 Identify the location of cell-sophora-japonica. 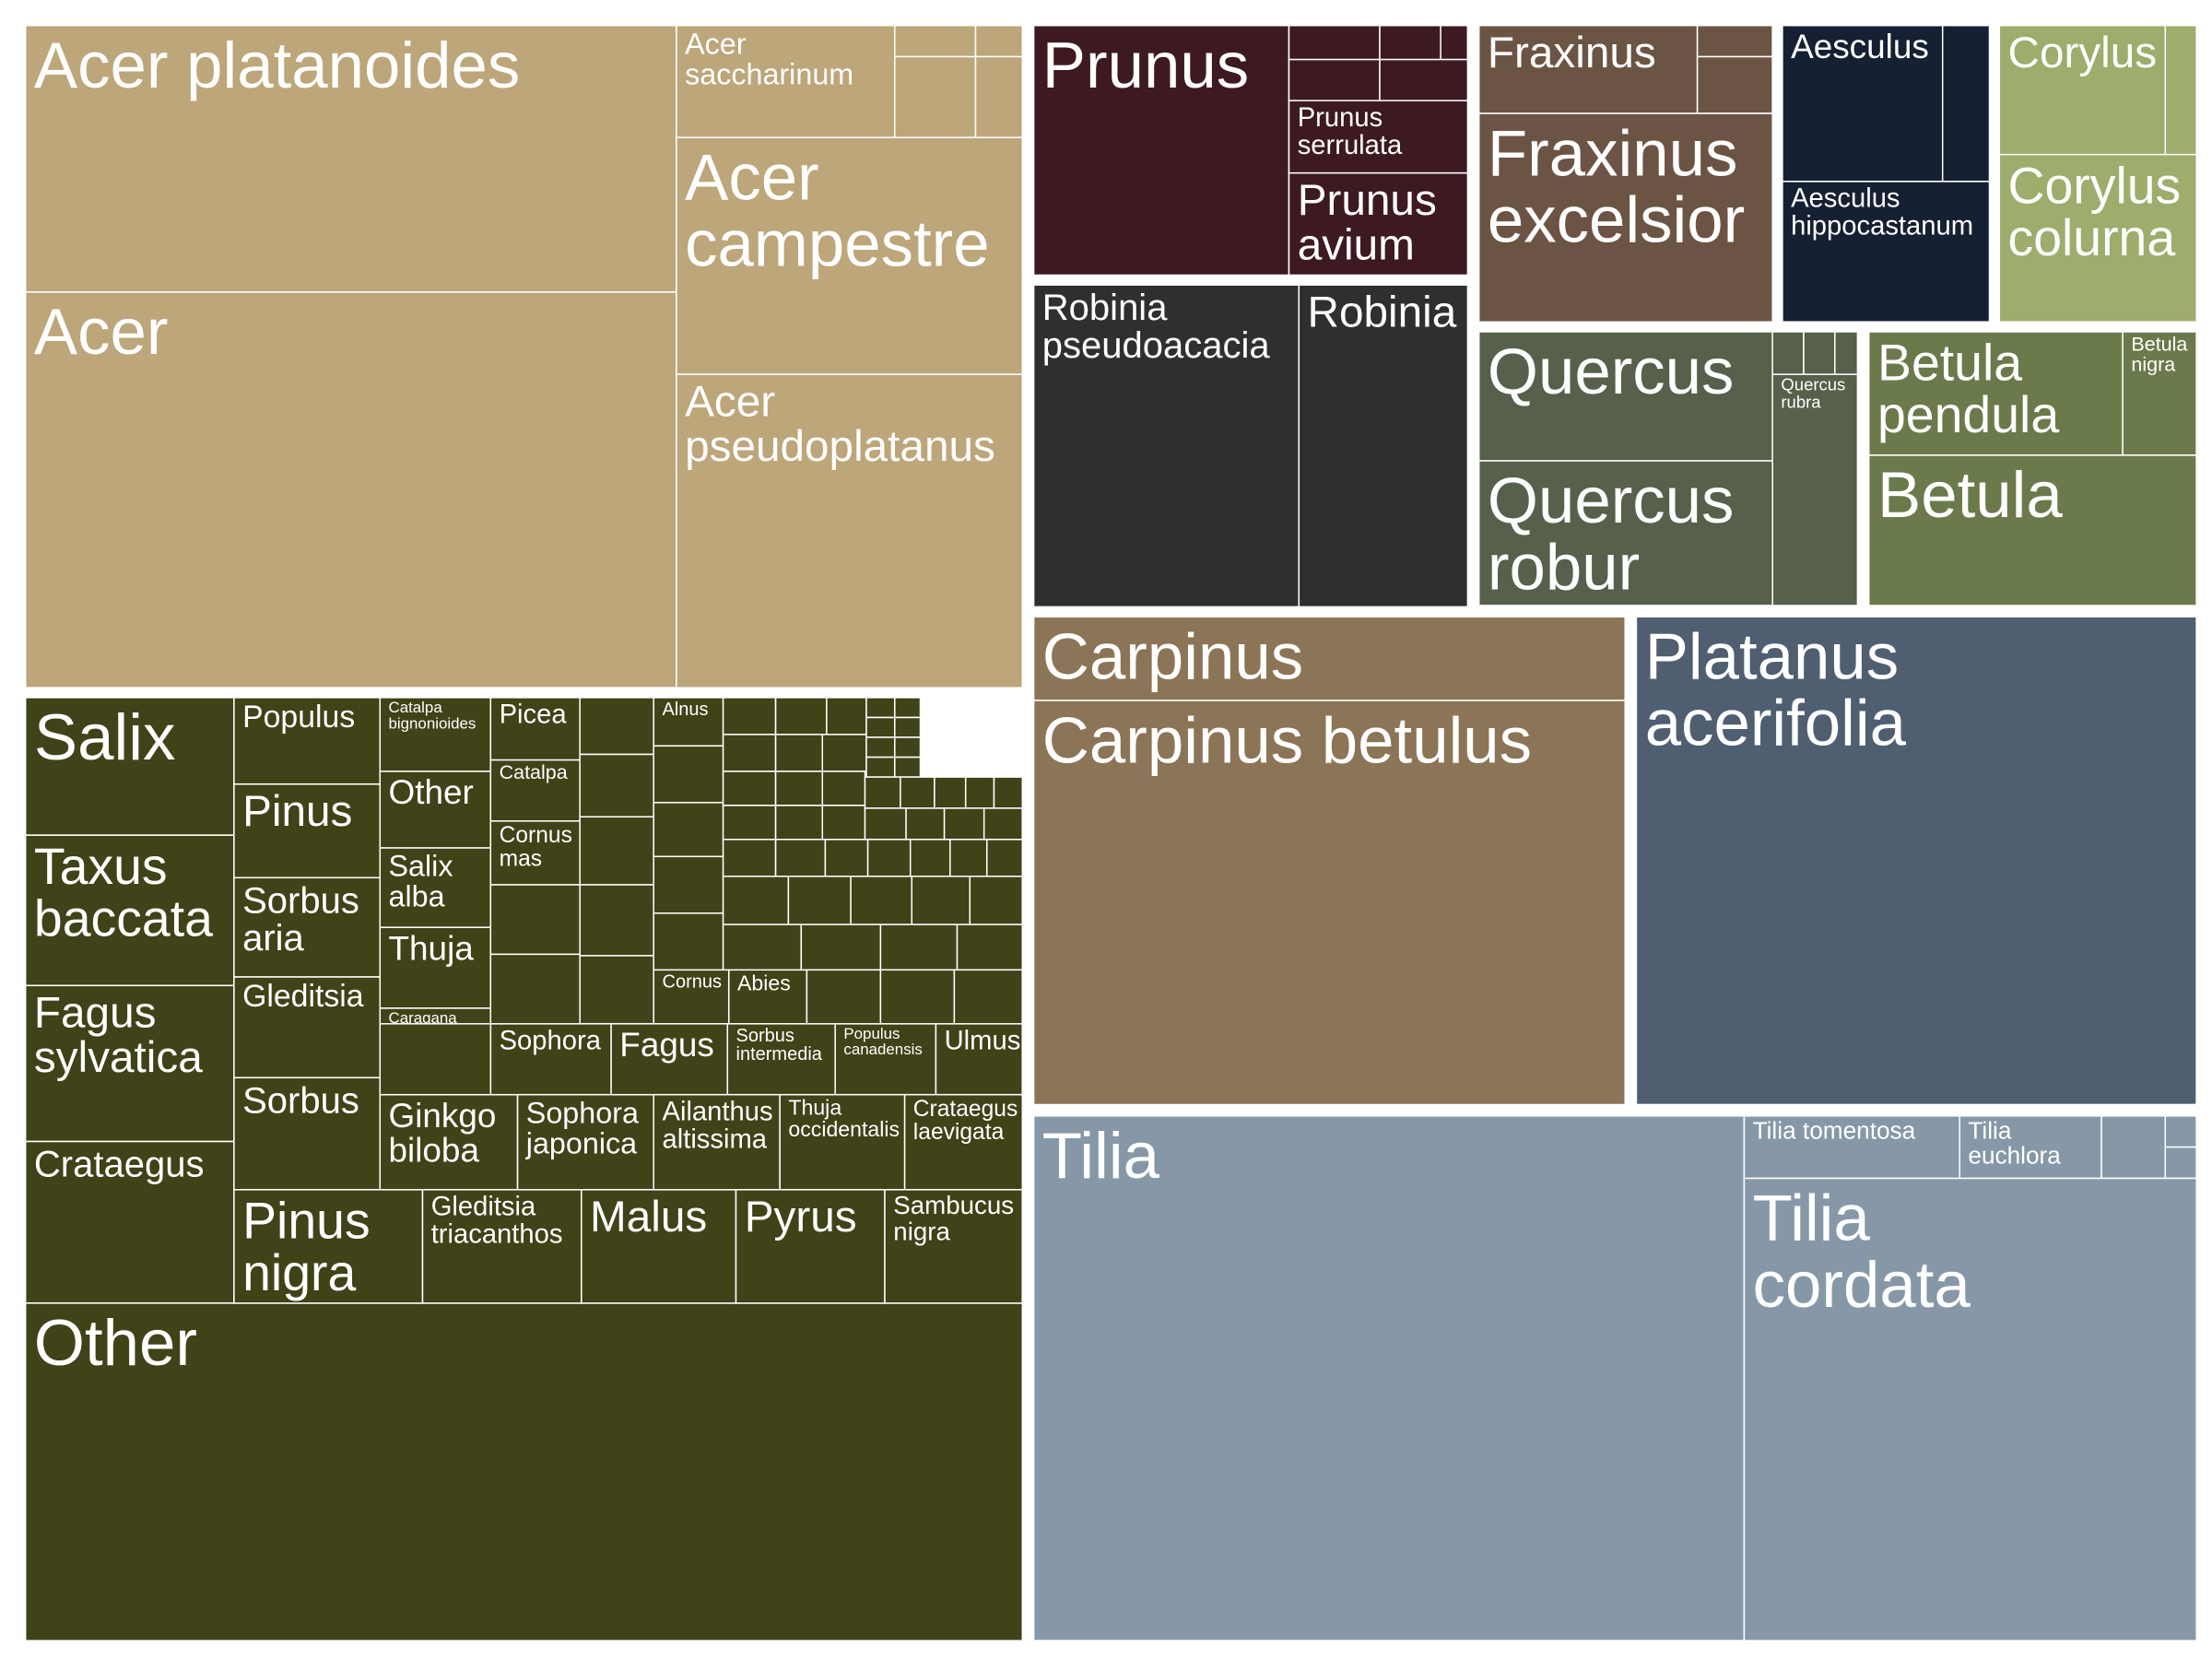
(585, 1142).